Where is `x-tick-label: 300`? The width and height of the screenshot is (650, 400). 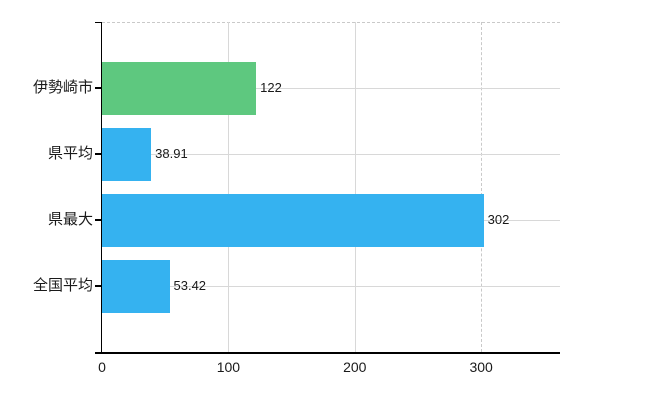
x-tick-label: 300 is located at coordinates (481, 367).